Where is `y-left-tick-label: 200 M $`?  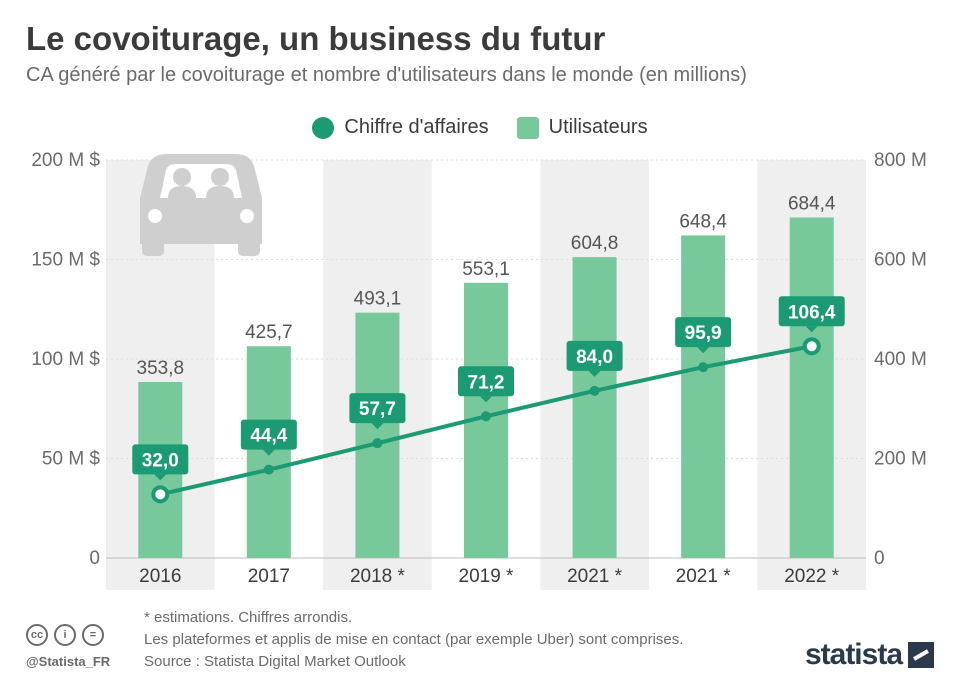 y-left-tick-label: 200 M $ is located at coordinates (65, 160).